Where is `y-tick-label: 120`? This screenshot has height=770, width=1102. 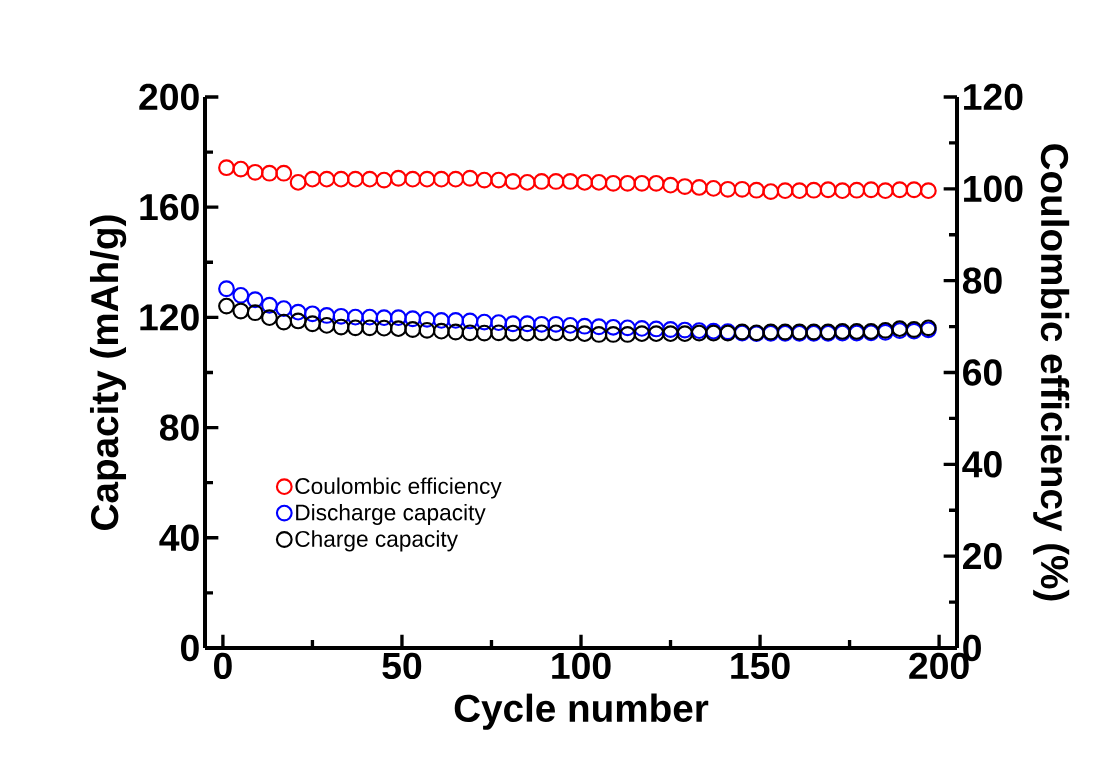 y-tick-label: 120 is located at coordinates (169, 317).